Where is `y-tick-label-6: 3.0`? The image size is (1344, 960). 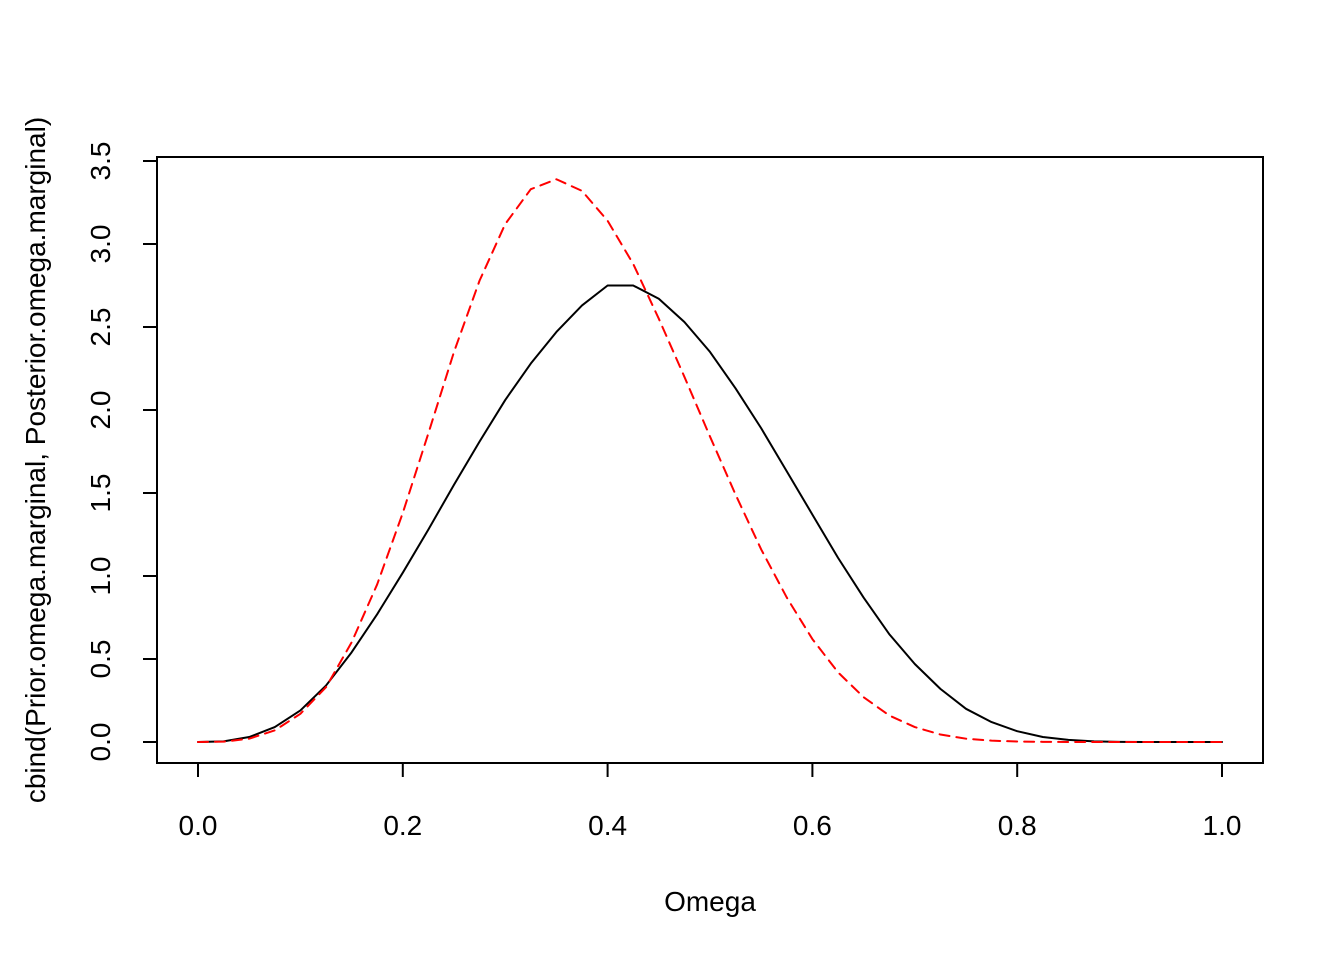 y-tick-label-6: 3.0 is located at coordinates (100, 244).